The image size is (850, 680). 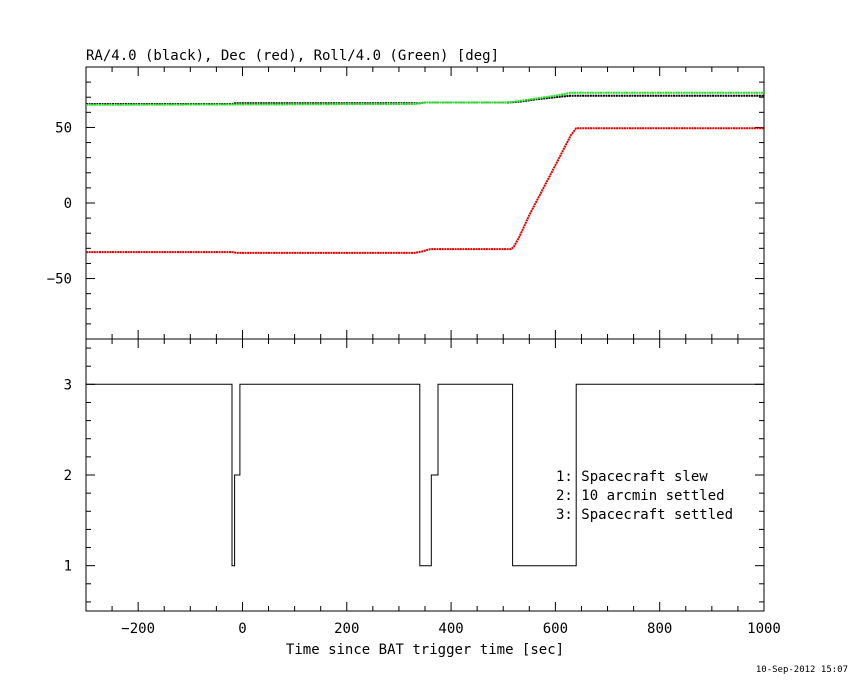 What do you see at coordinates (346, 629) in the screenshot?
I see `x-tick-label: 200` at bounding box center [346, 629].